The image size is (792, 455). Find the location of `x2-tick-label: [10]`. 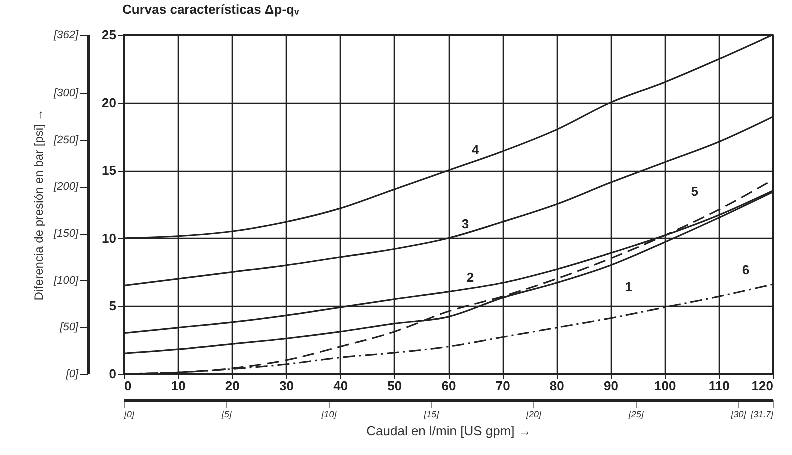

x2-tick-label: [10] is located at coordinates (329, 415).